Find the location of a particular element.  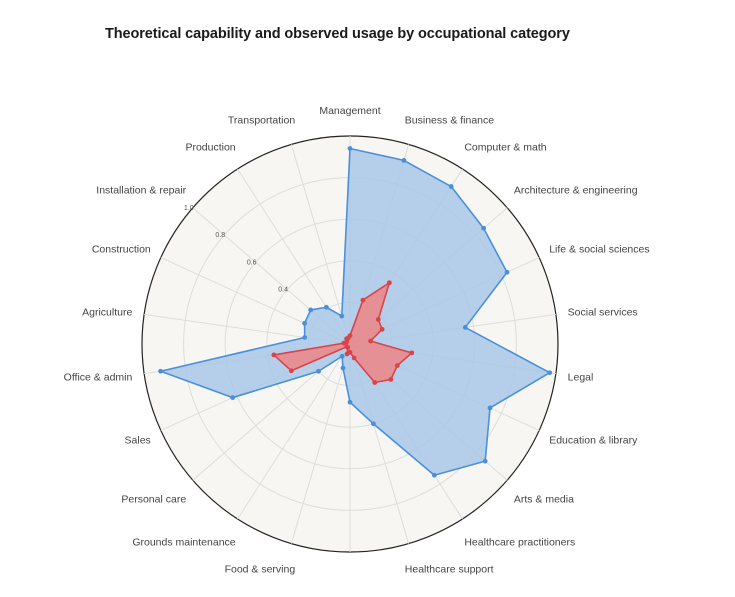

radial-tick-labels: 0.4 0.6 0.8 1.0 is located at coordinates (236, 249).